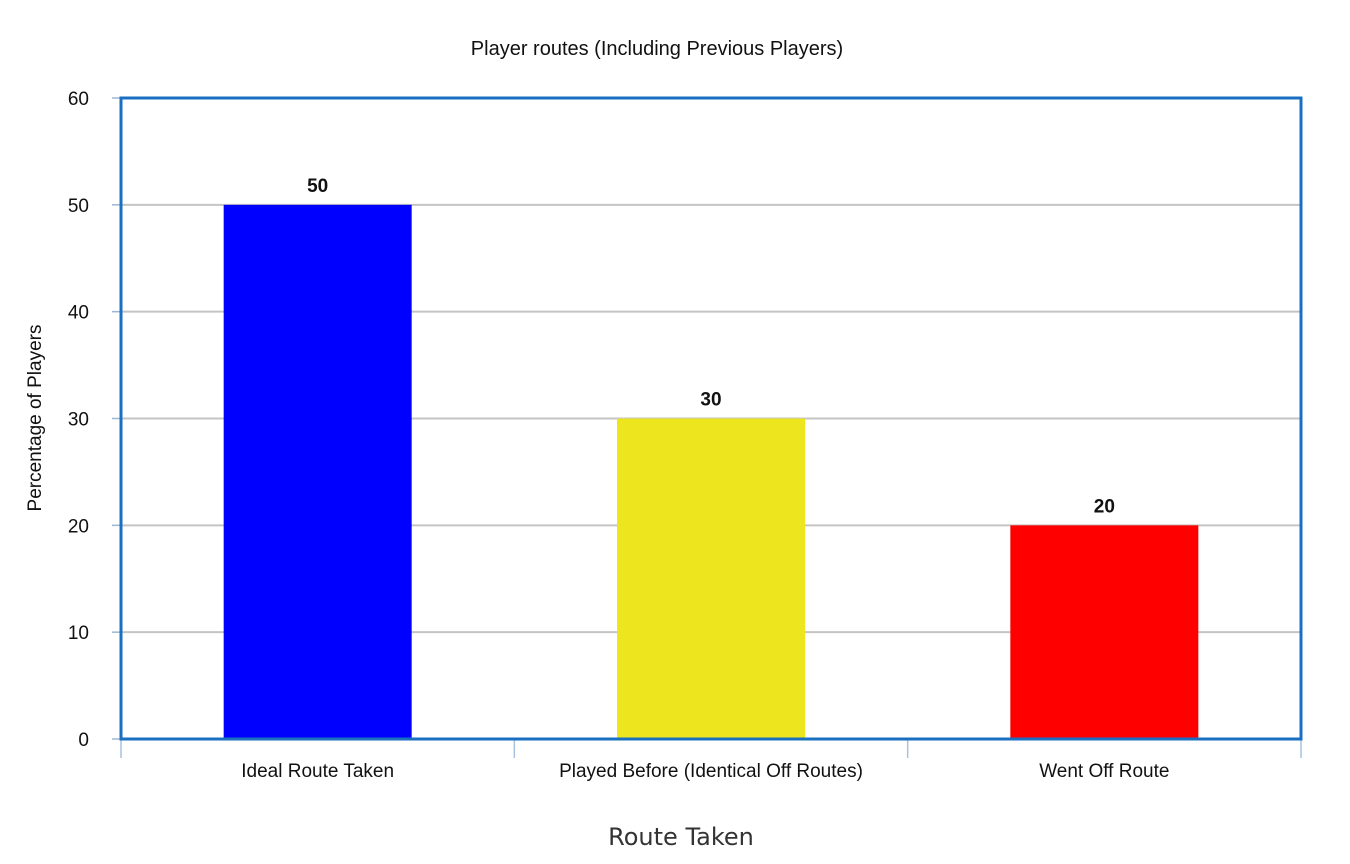  Describe the element at coordinates (78, 633) in the screenshot. I see `y-tick-label: 10` at that location.